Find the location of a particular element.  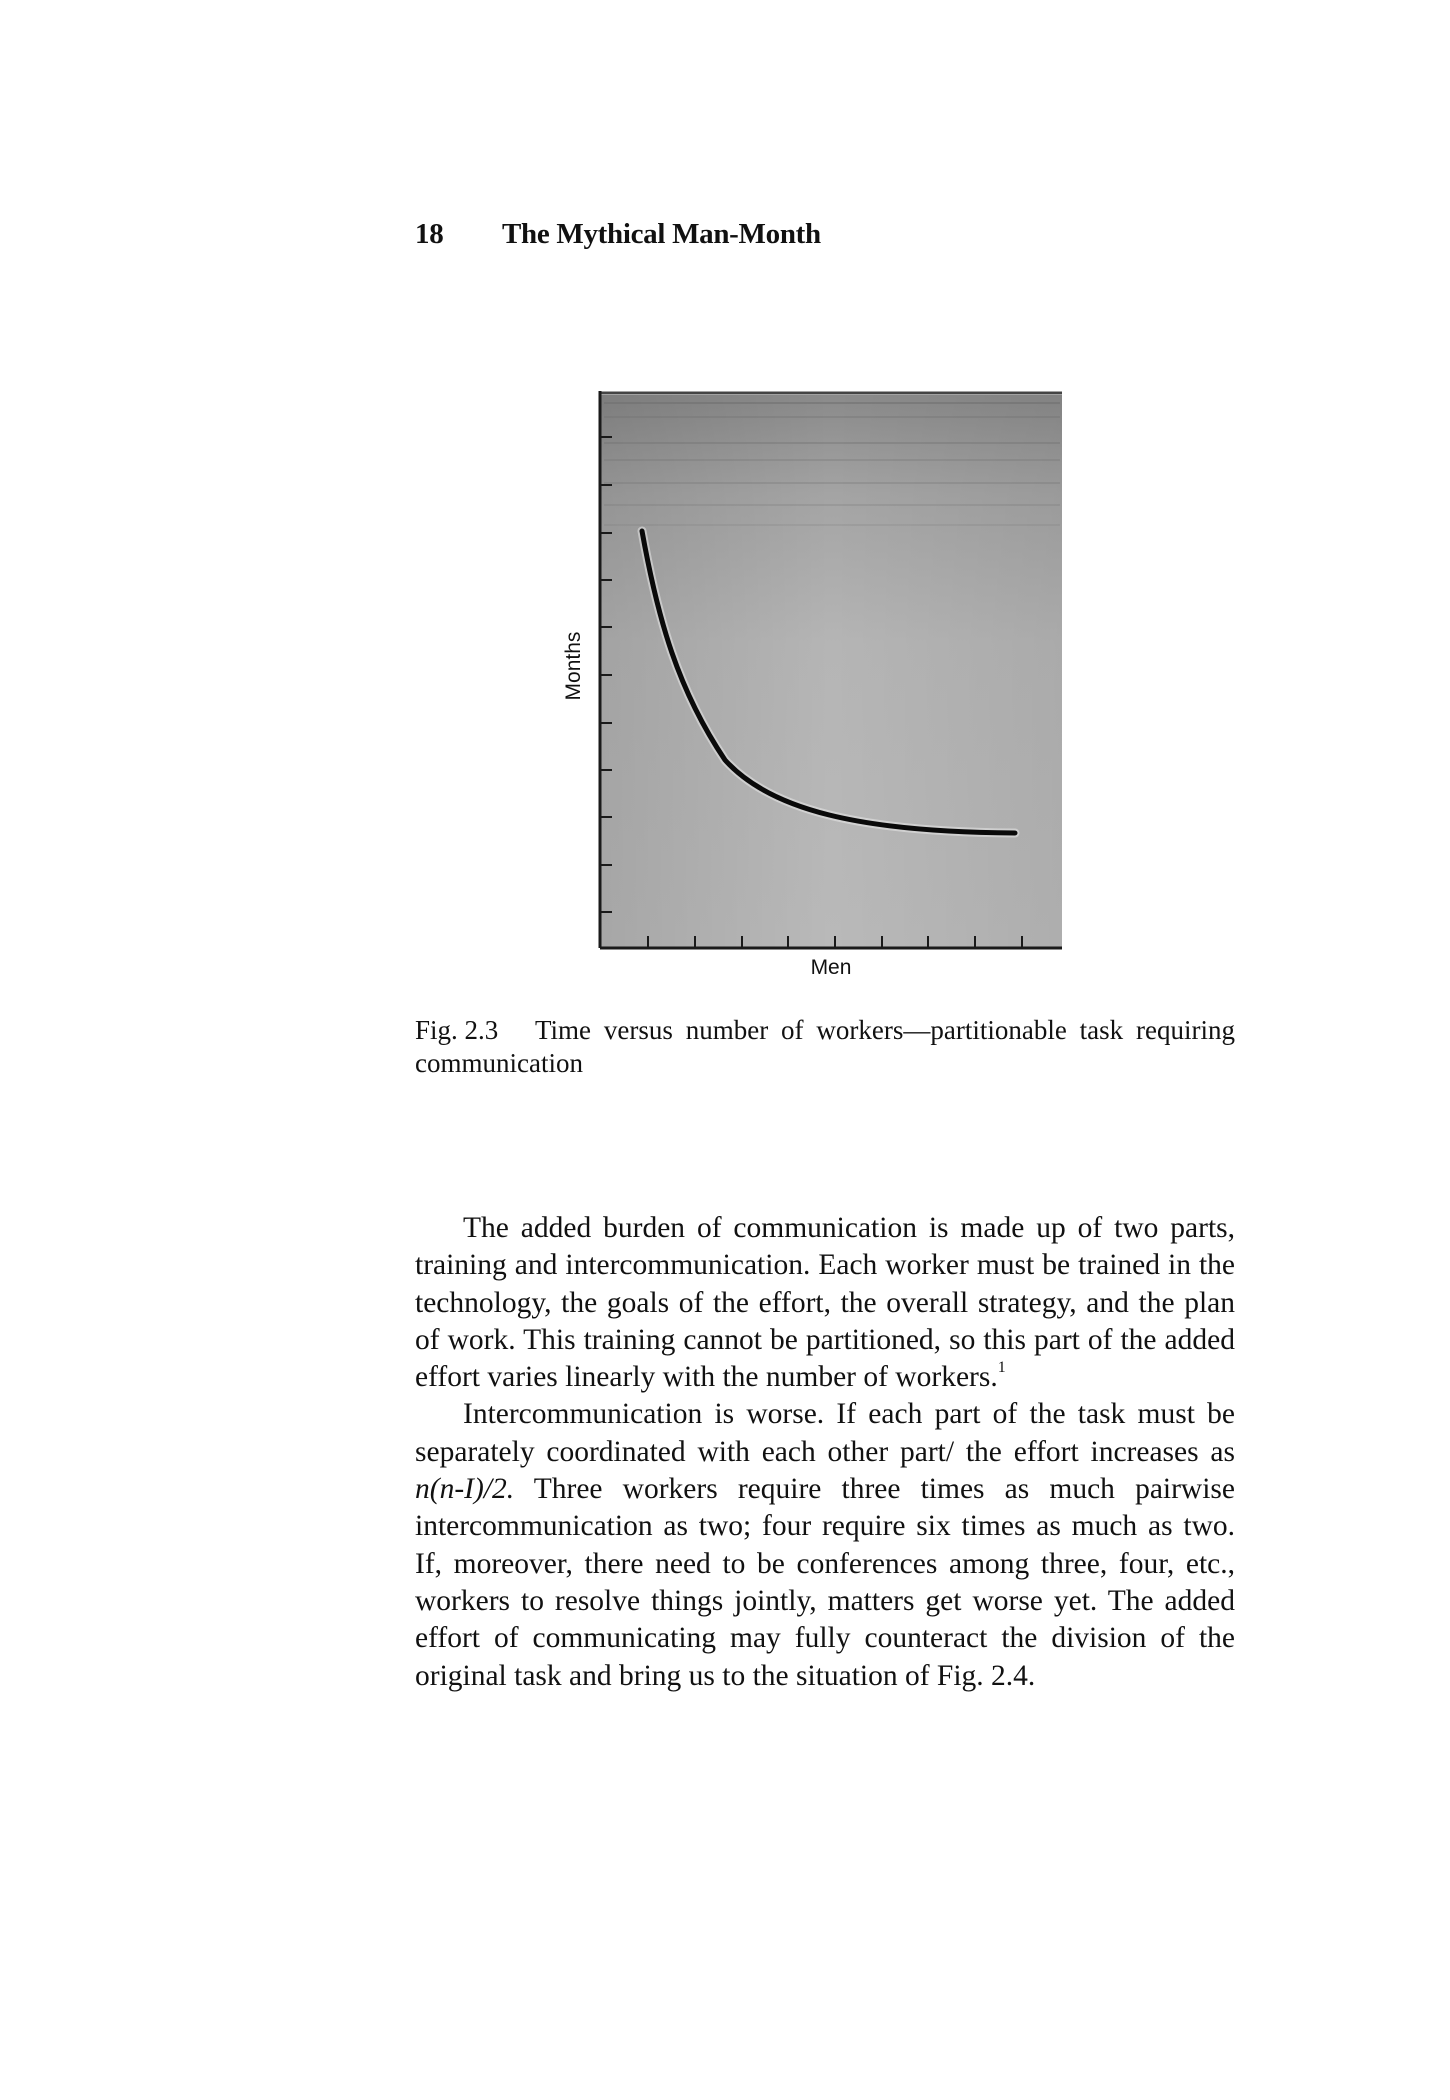

running-head: 18 The Mythical Man-Month is located at coordinates (618, 234).